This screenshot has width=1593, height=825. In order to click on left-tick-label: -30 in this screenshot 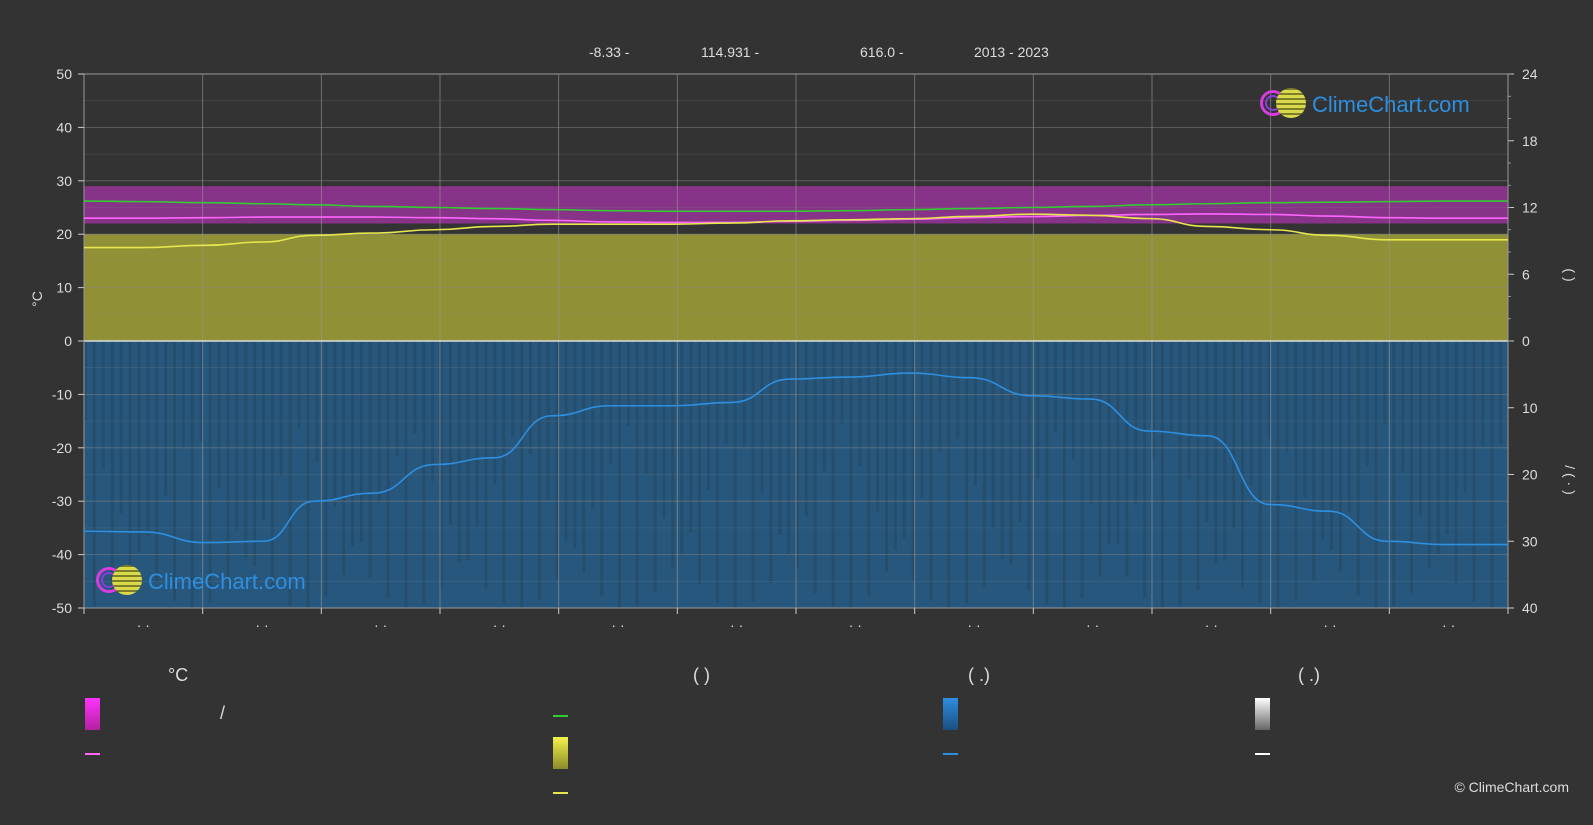, I will do `click(62, 501)`.